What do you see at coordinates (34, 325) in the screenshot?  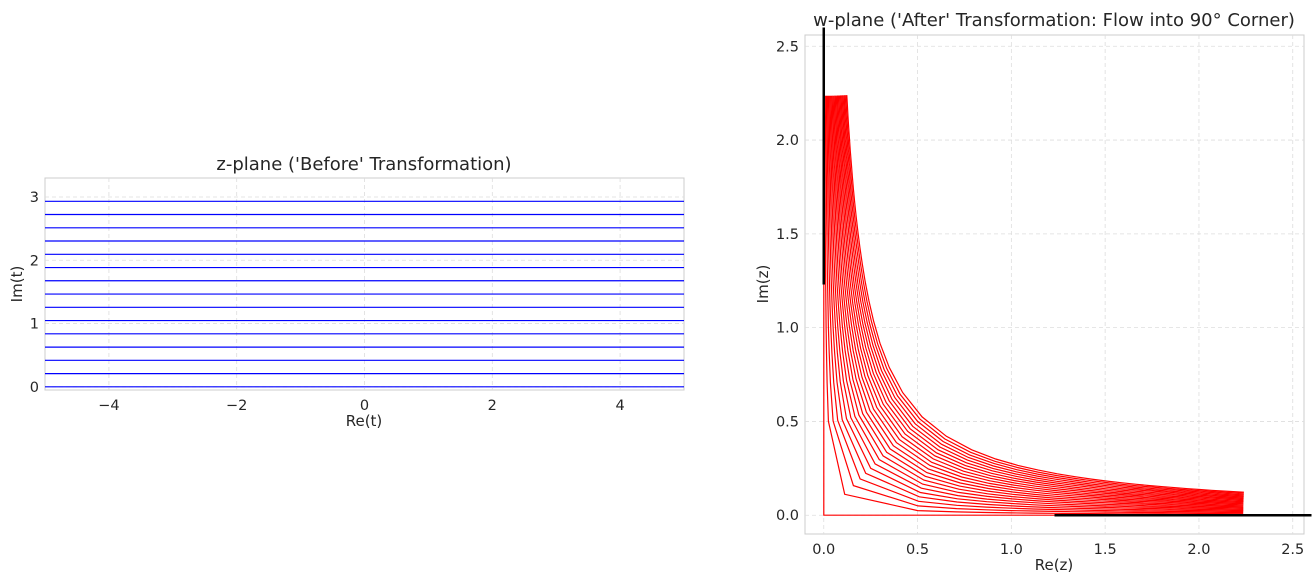 I see `z-plane-ytick-label: 1` at bounding box center [34, 325].